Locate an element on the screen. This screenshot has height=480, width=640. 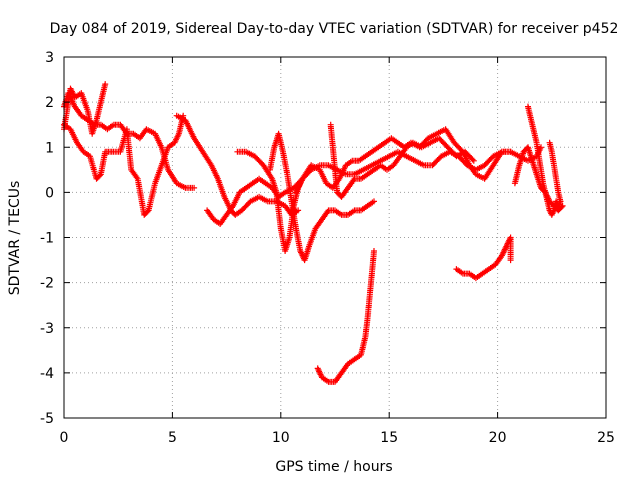
y-tick-label: 2 is located at coordinates (49, 103).